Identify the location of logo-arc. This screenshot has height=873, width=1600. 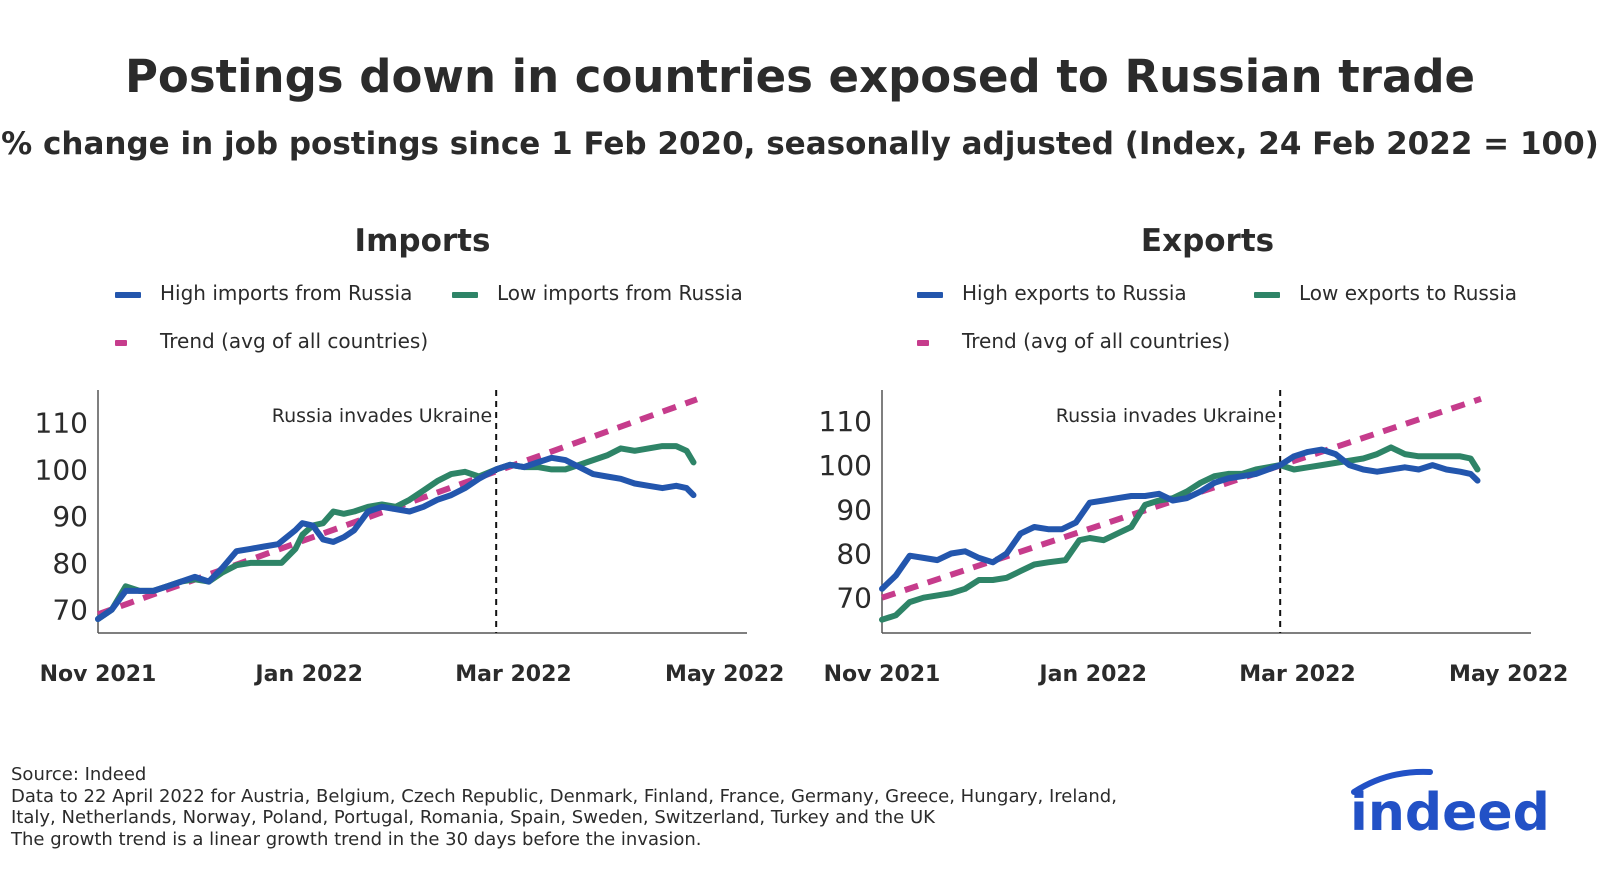
(1392, 781).